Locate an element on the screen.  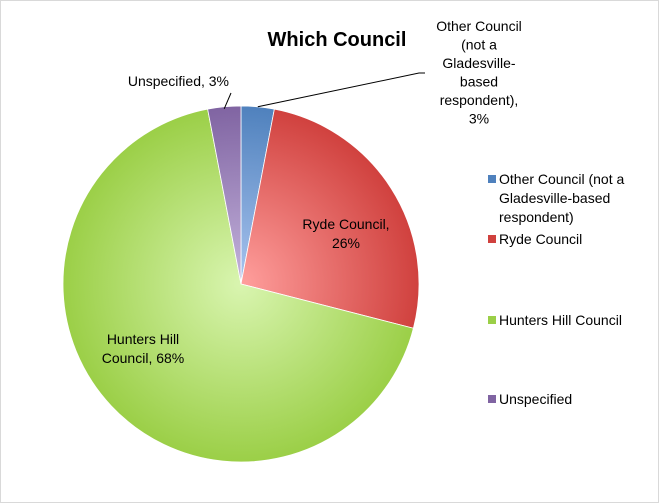
data-label-hunters-hill-council: Hunters Hill Council, 68% is located at coordinates (143, 348).